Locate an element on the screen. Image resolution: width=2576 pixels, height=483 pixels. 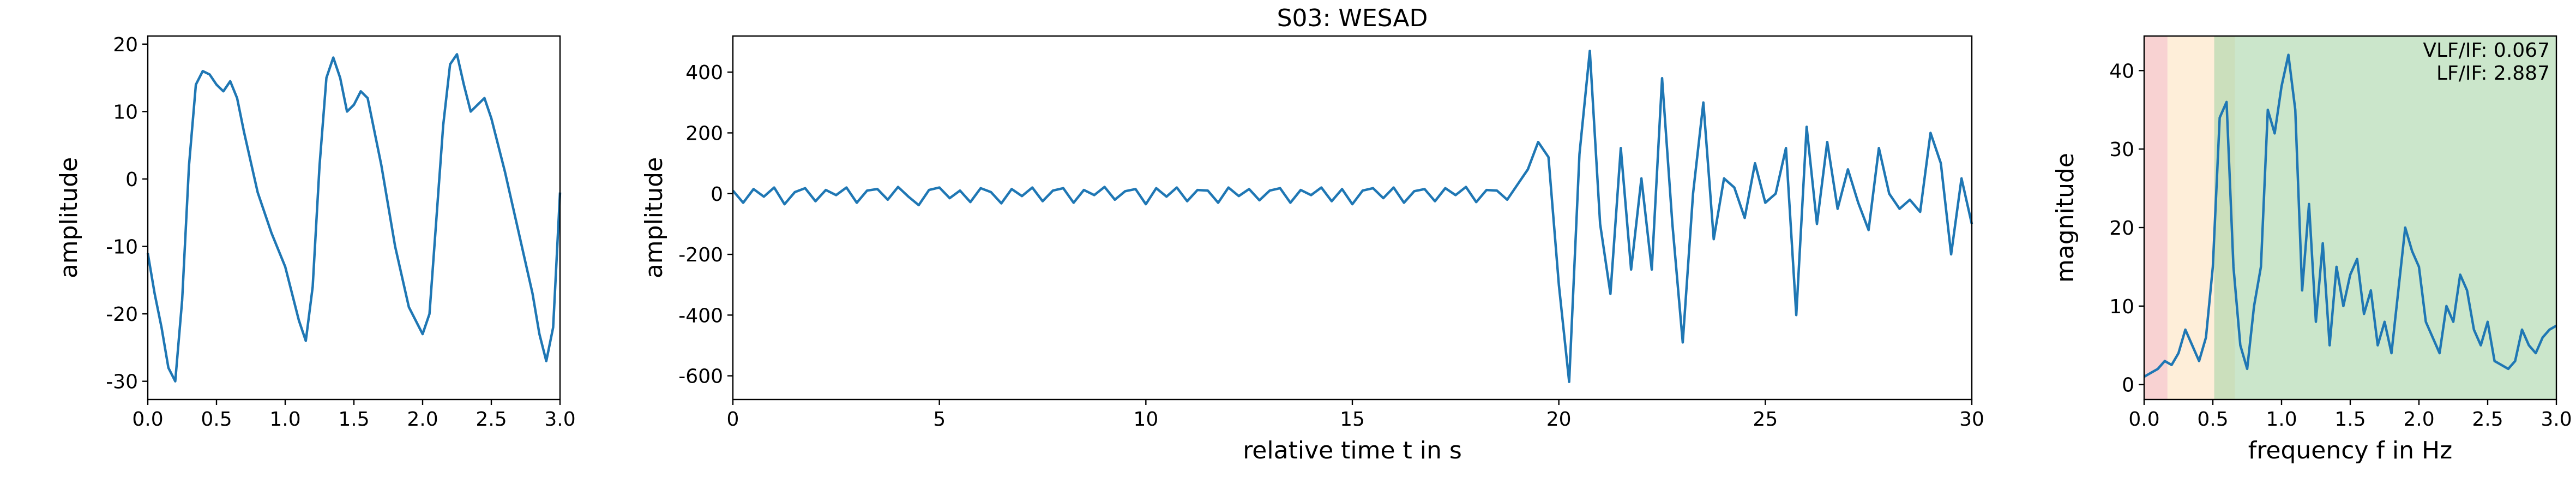
y-axis-label: magnitude is located at coordinates (2065, 218).